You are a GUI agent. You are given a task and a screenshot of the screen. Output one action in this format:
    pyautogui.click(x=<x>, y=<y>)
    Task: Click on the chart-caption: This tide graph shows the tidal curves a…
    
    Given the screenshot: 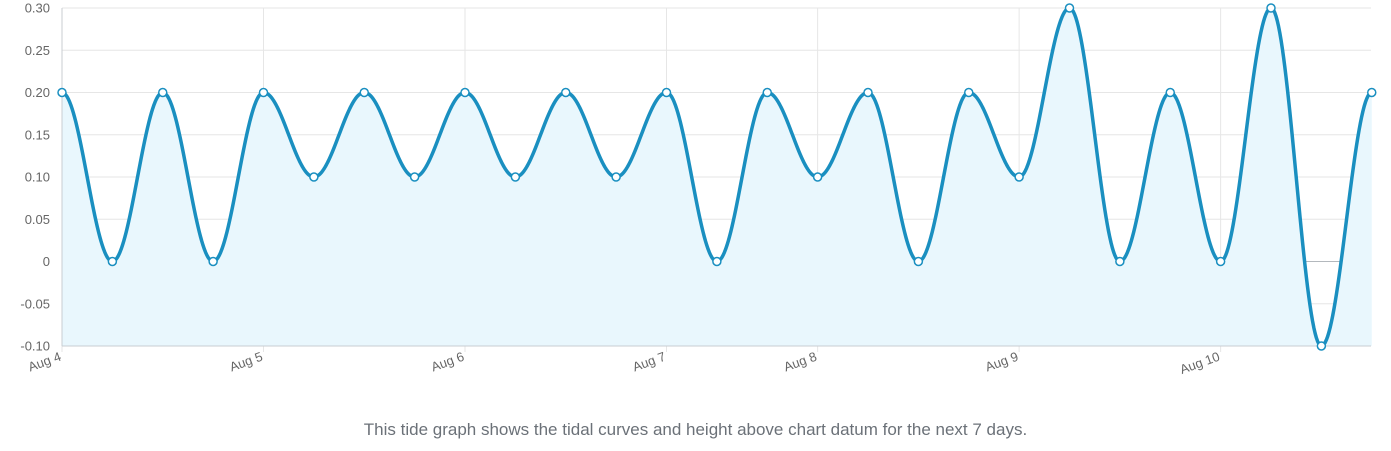 What is the action you would take?
    pyautogui.click(x=695, y=429)
    